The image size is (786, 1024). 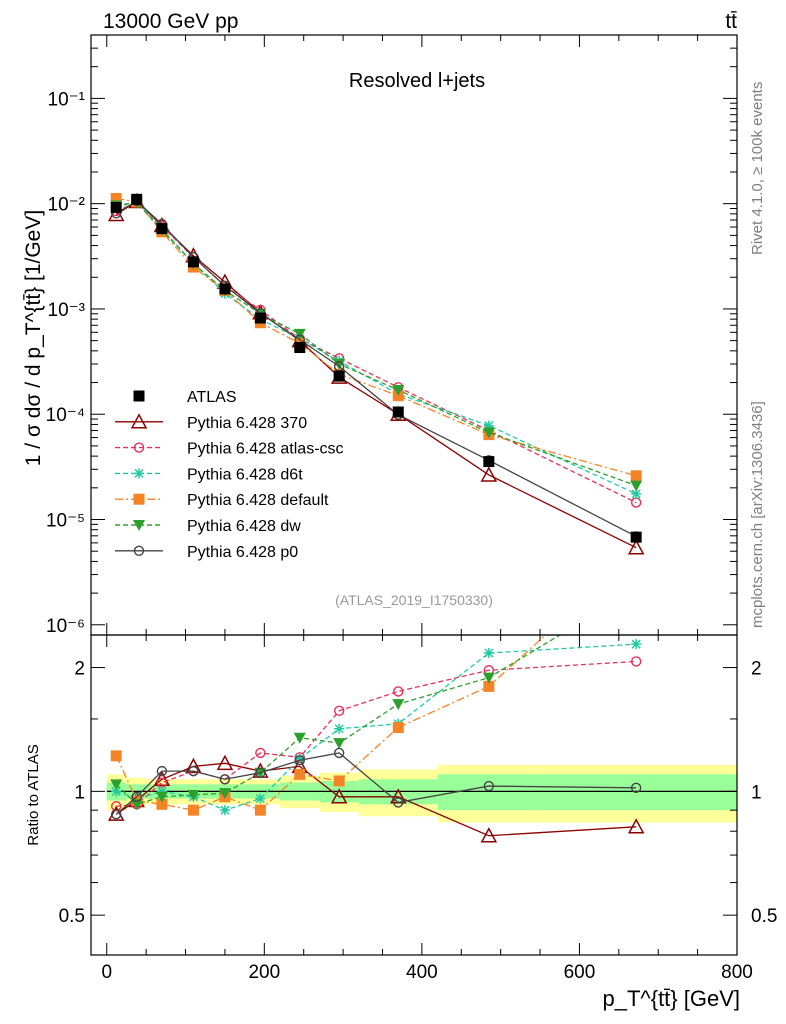 What do you see at coordinates (33, 794) in the screenshot?
I see `ratio-y-axis-label: Ratio to ATLAS` at bounding box center [33, 794].